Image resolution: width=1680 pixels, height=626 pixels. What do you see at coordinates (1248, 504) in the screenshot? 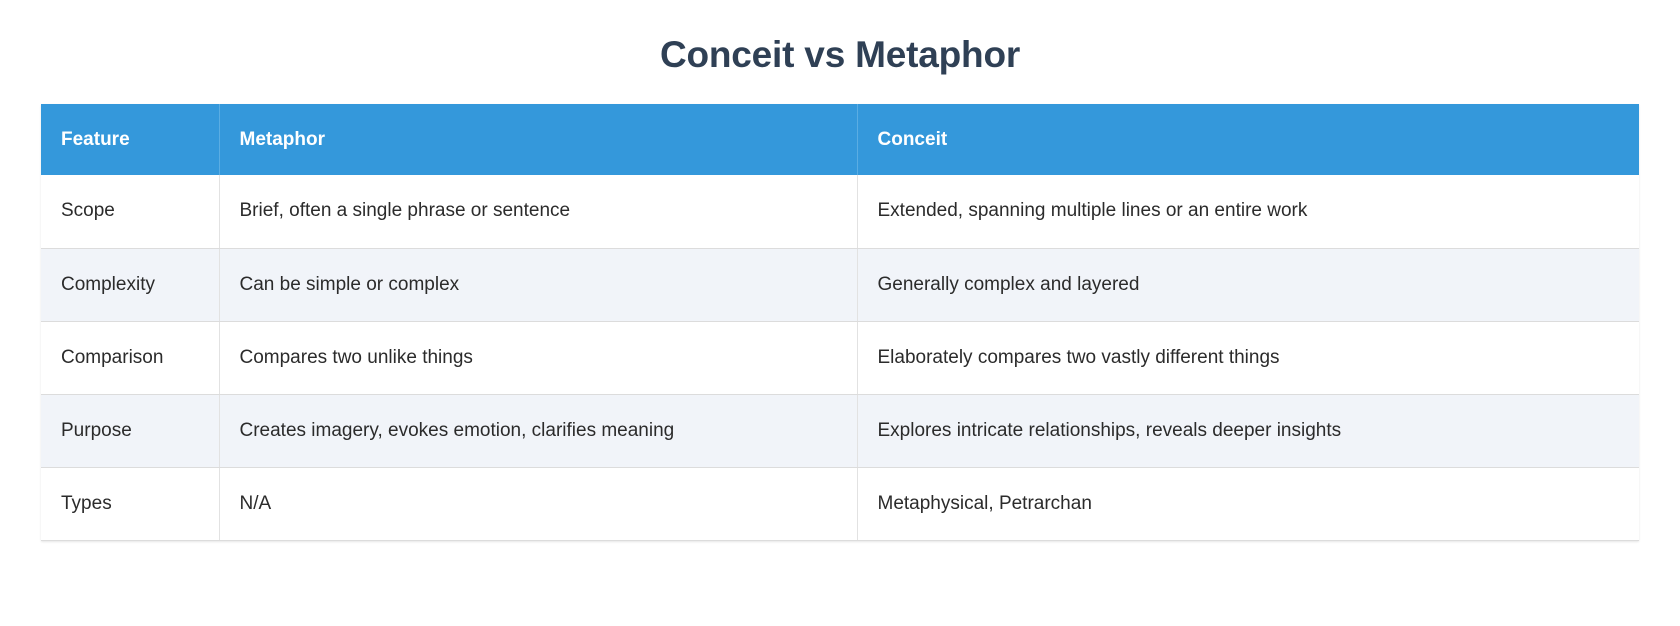
I see `cell-conceit: Metaphysical, Petrarchan` at bounding box center [1248, 504].